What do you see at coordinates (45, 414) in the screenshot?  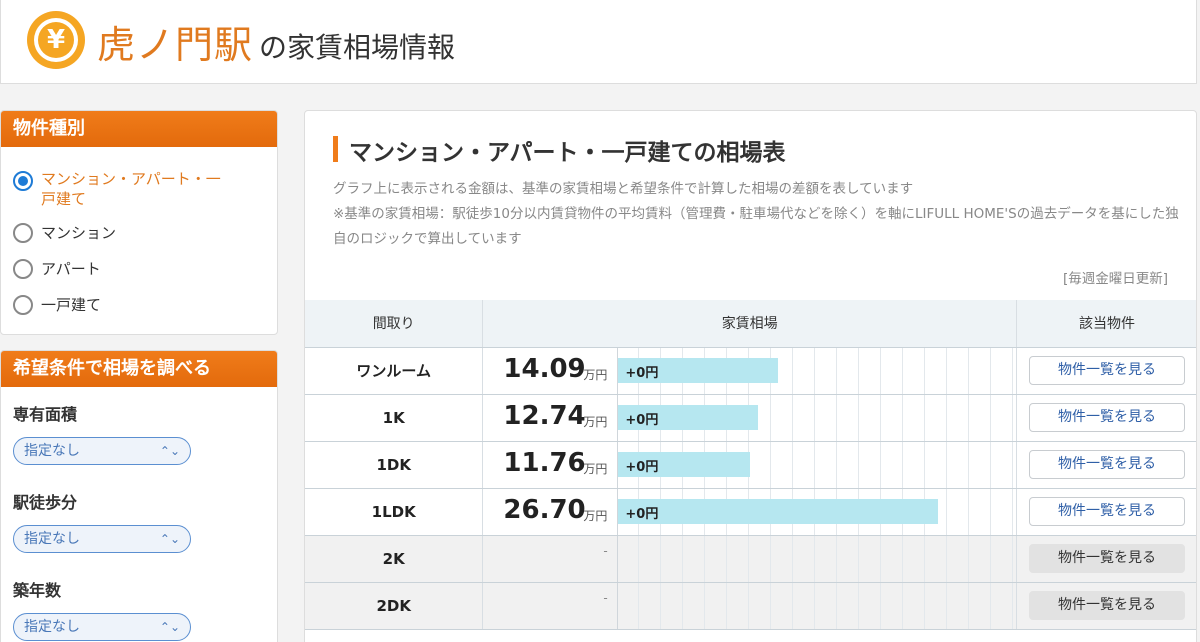 I see `area-label: 専有面積` at bounding box center [45, 414].